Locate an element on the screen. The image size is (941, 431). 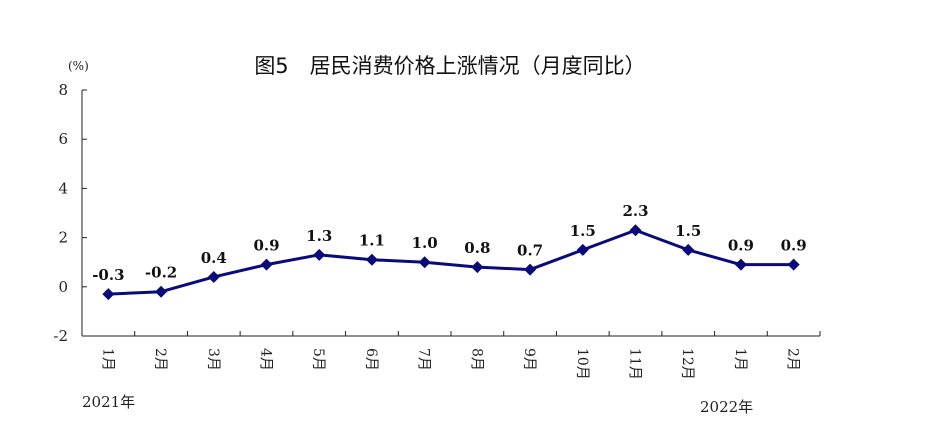
y-axis-unit: (%) is located at coordinates (78, 66).